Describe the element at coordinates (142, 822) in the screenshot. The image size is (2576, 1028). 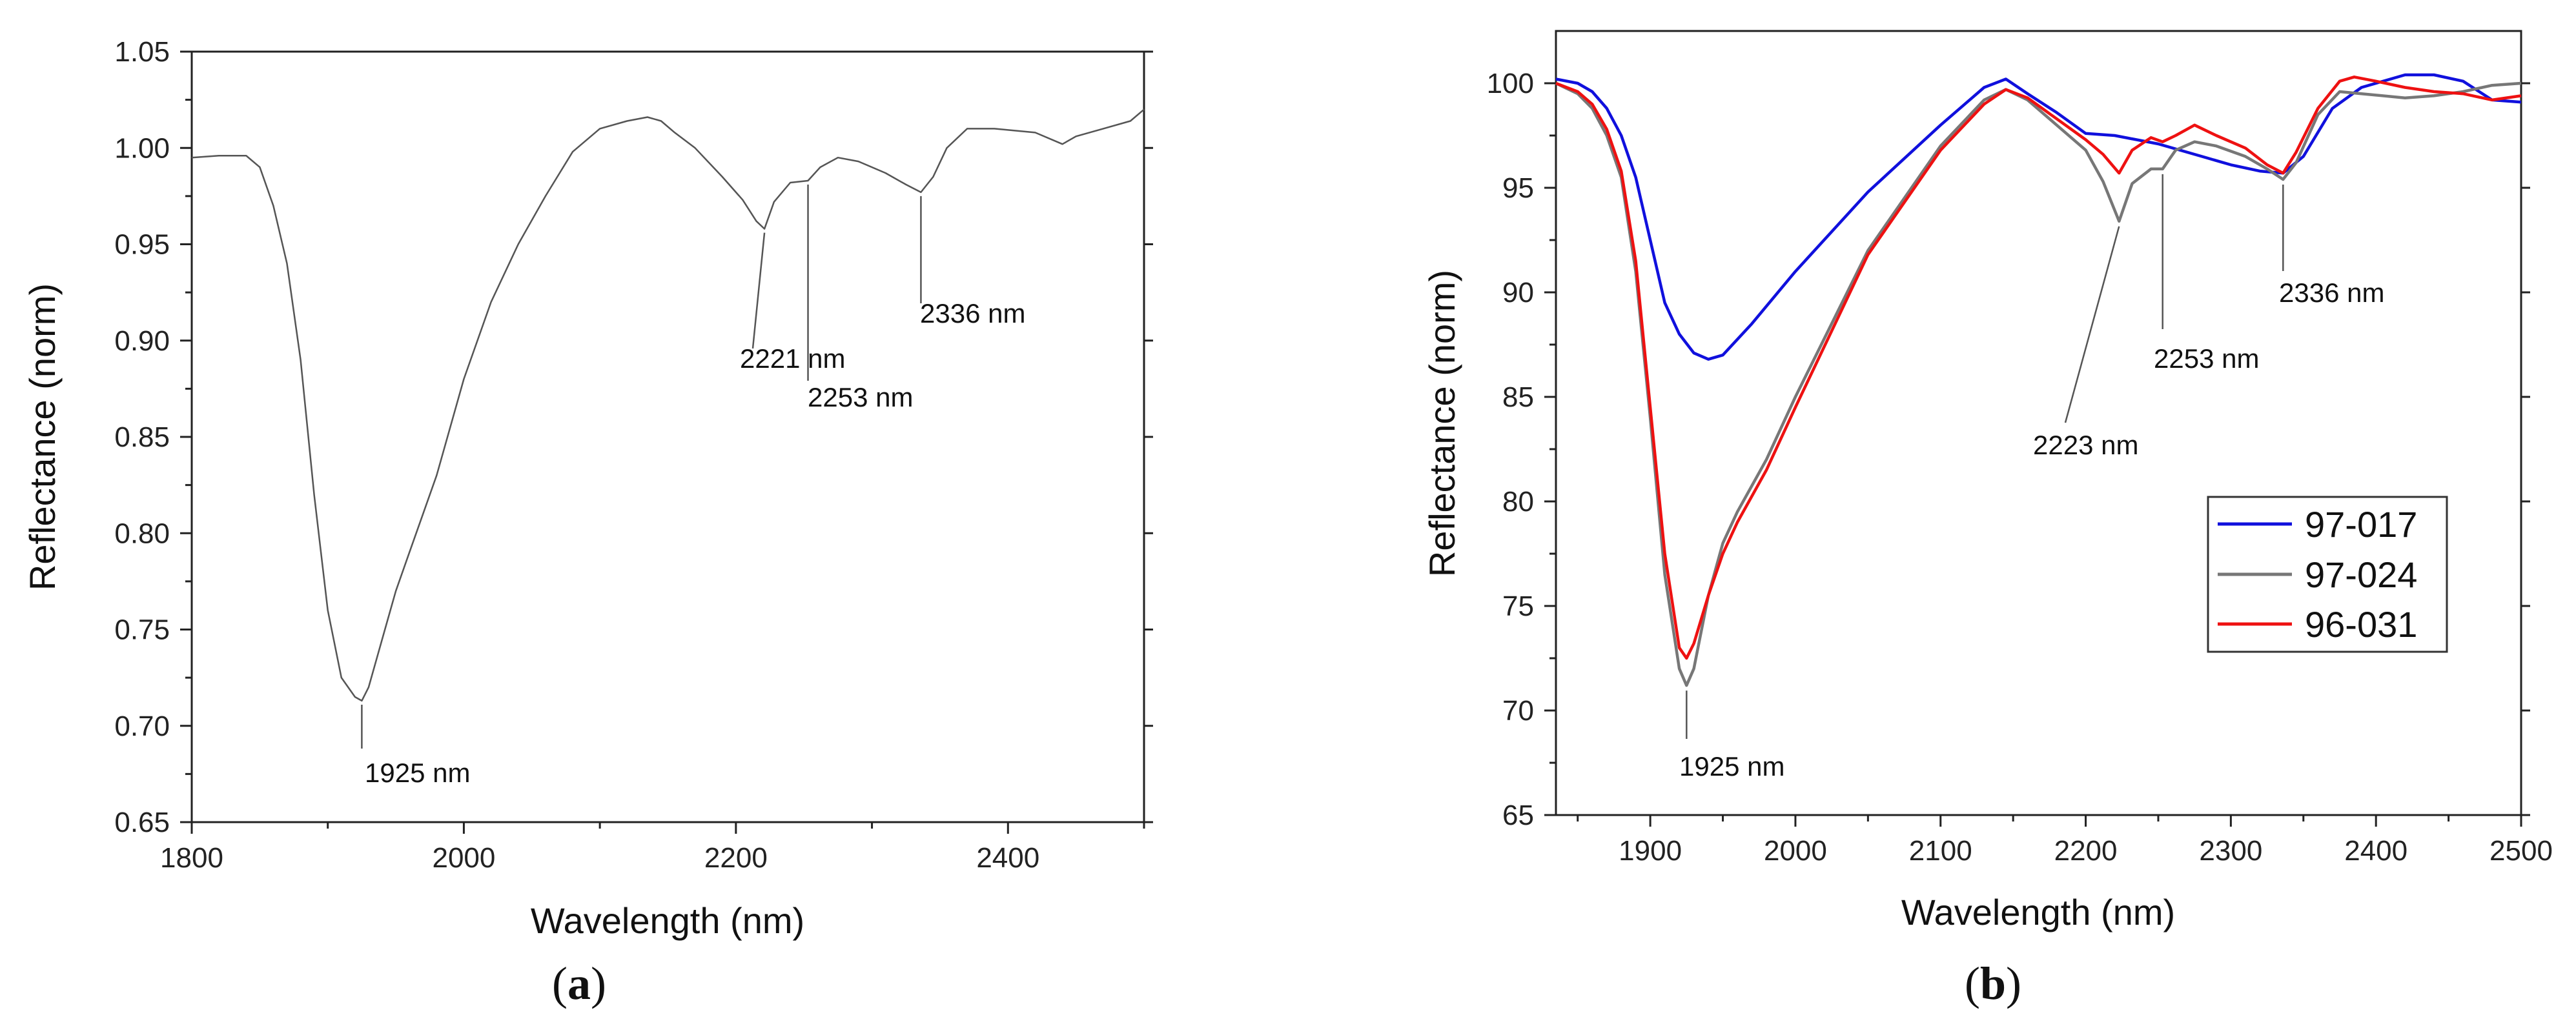
I see `y-tick-label-a: 0.65` at that location.